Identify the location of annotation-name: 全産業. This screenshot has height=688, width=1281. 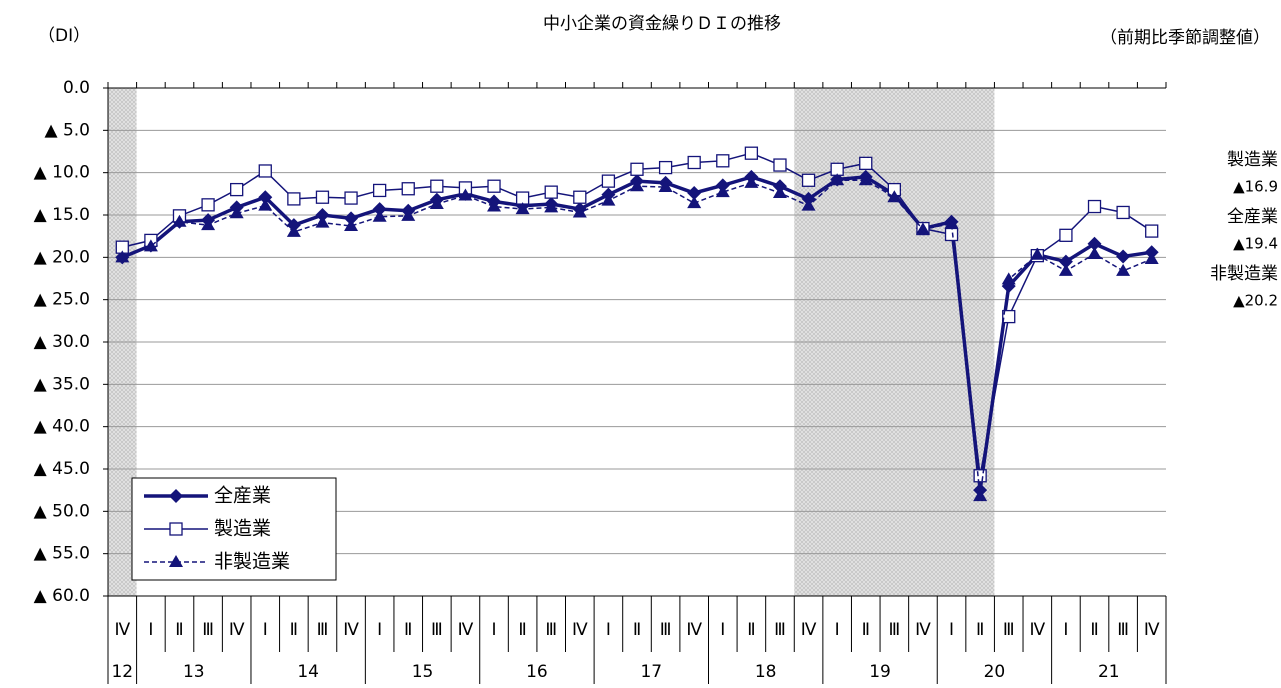
(1252, 217).